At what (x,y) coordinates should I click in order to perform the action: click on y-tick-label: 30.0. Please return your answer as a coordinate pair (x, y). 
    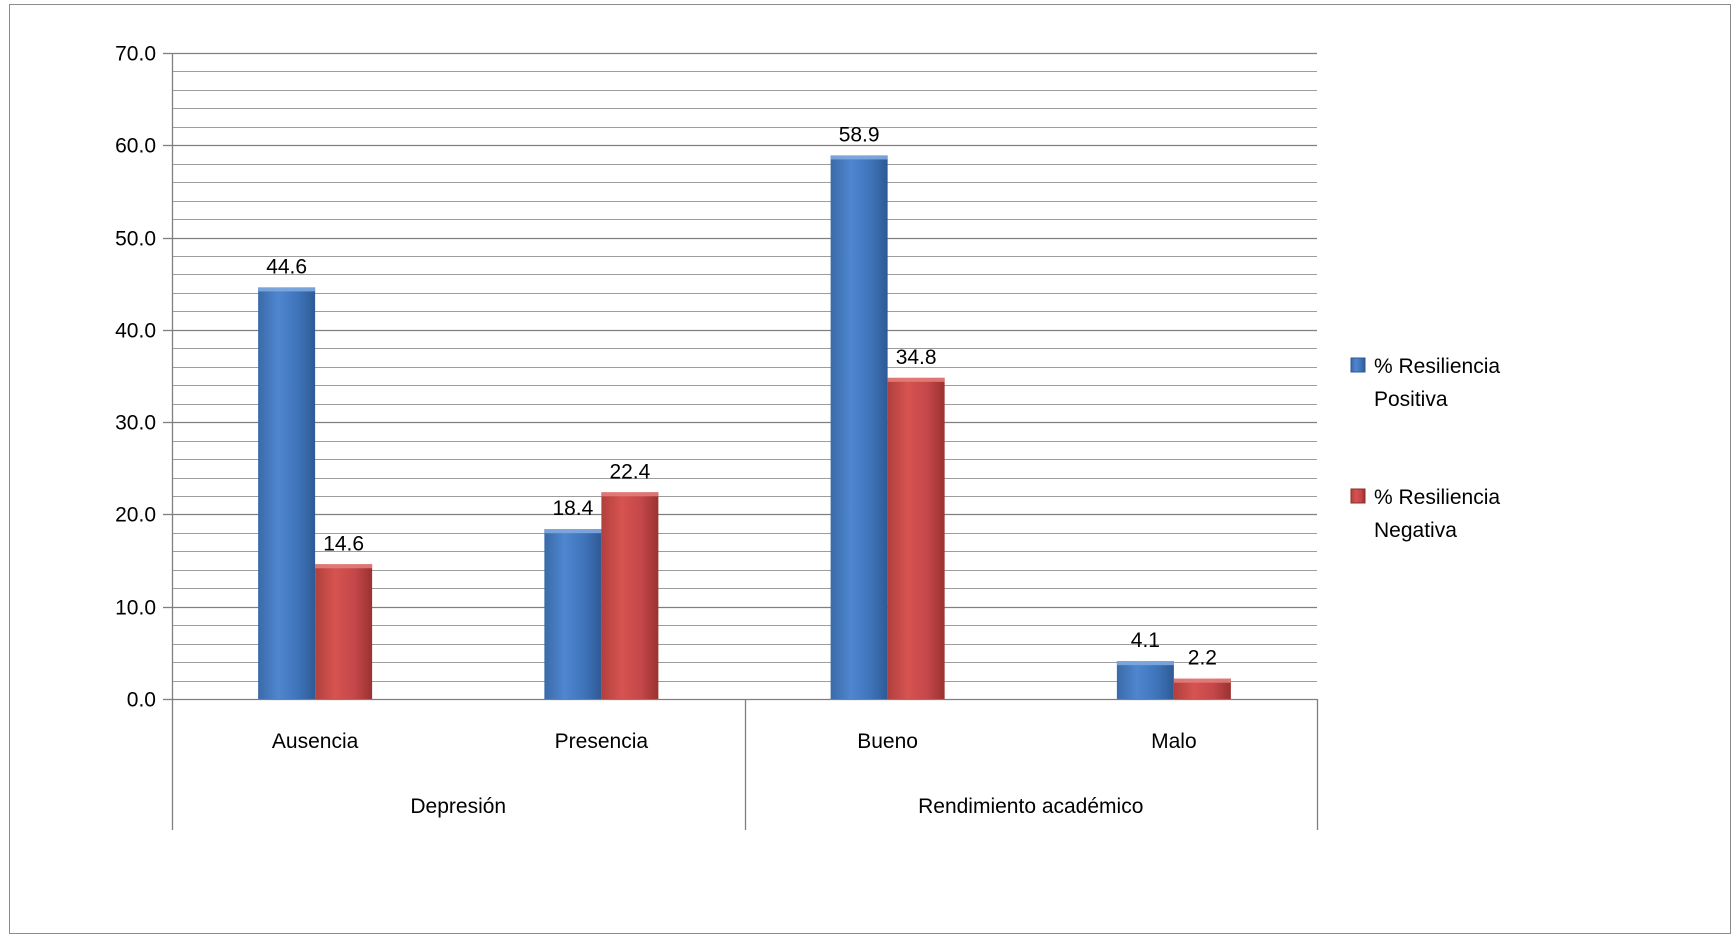
    Looking at the image, I should click on (135, 423).